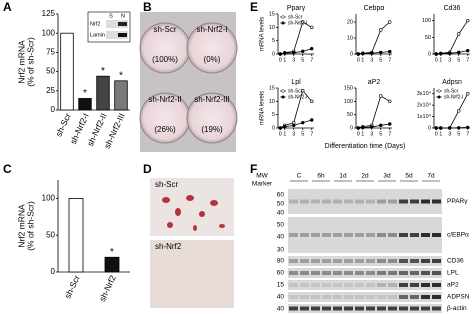 The width and height of the screenshot is (474, 314). Describe the element at coordinates (299, 176) in the screenshot. I see `lane-label: C` at that location.